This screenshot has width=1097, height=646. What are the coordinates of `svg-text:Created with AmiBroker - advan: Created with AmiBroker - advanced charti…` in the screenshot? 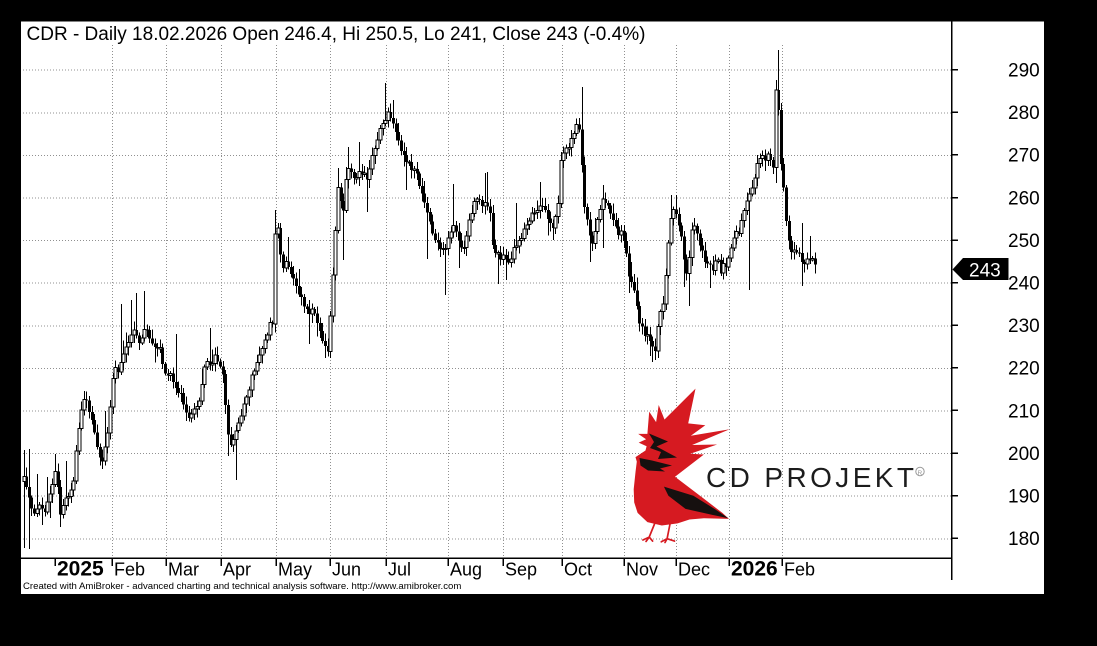 It's located at (242, 586).